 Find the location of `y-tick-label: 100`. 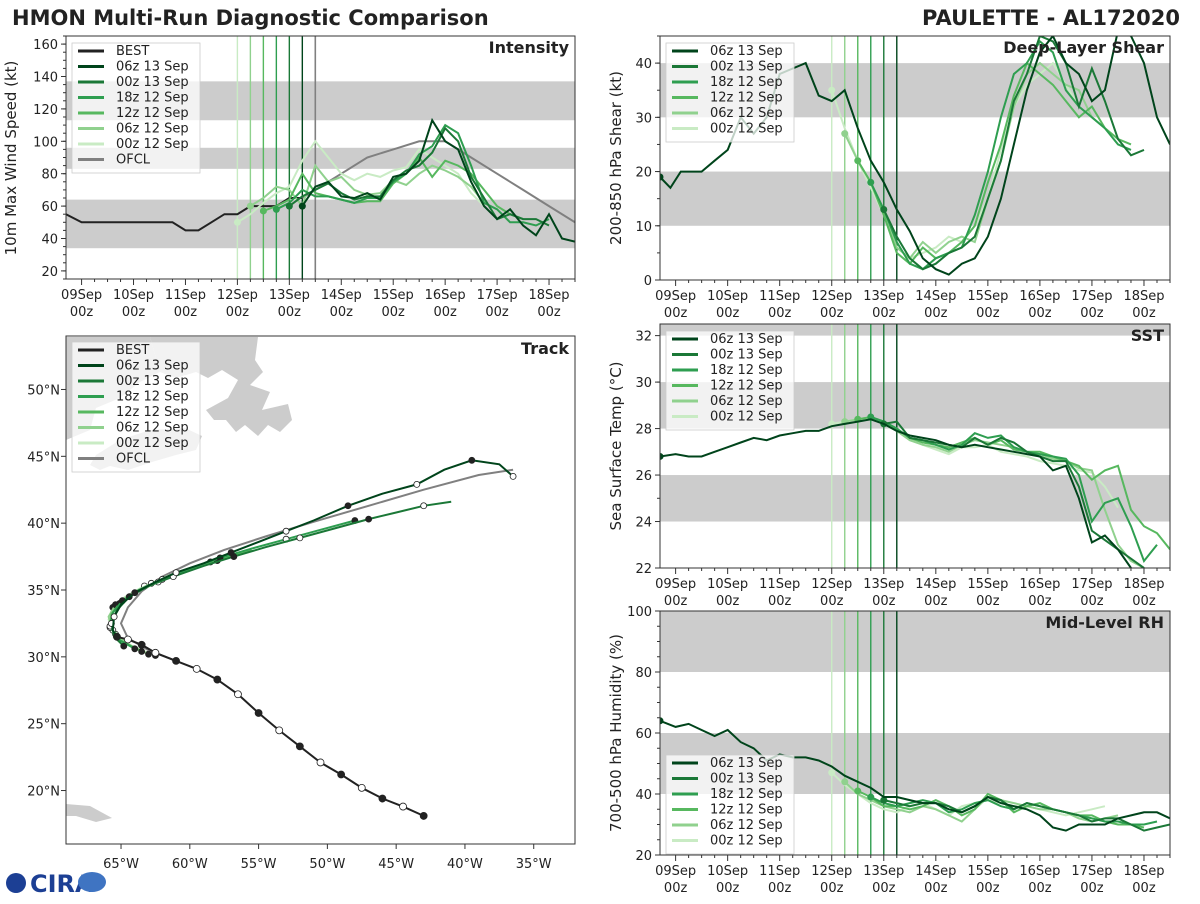

y-tick-label: 100 is located at coordinates (639, 612).